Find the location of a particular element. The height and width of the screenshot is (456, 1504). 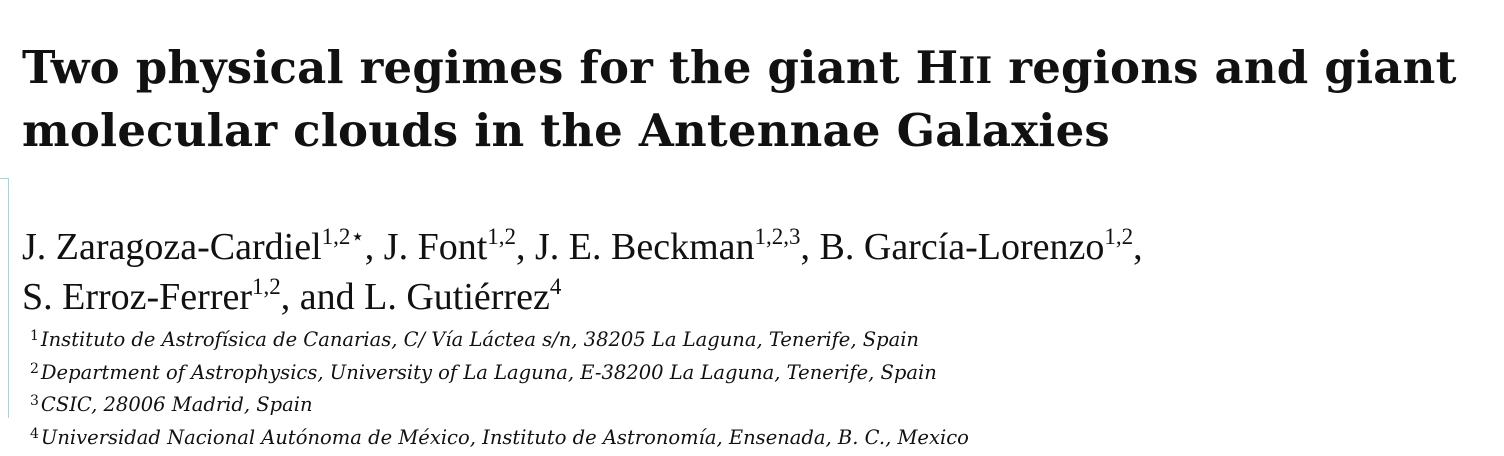

author-affiliation-marks: 1,2,3 is located at coordinates (777, 236).